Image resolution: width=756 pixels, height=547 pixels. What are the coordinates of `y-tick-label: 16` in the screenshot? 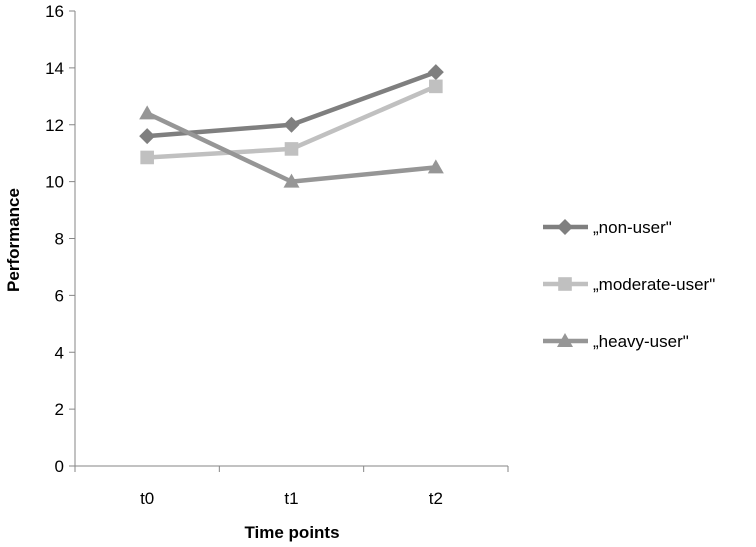 It's located at (54, 11).